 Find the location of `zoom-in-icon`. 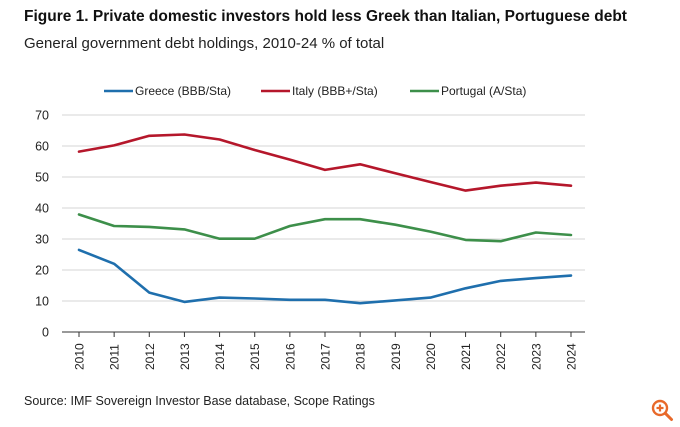

zoom-in-icon is located at coordinates (662, 410).